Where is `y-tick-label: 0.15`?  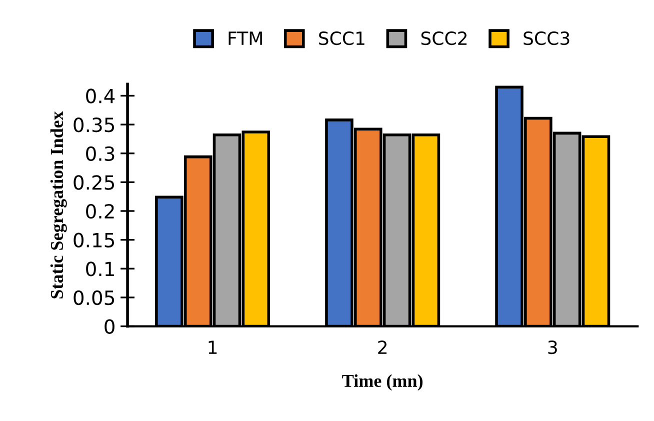 y-tick-label: 0.15 is located at coordinates (94, 240).